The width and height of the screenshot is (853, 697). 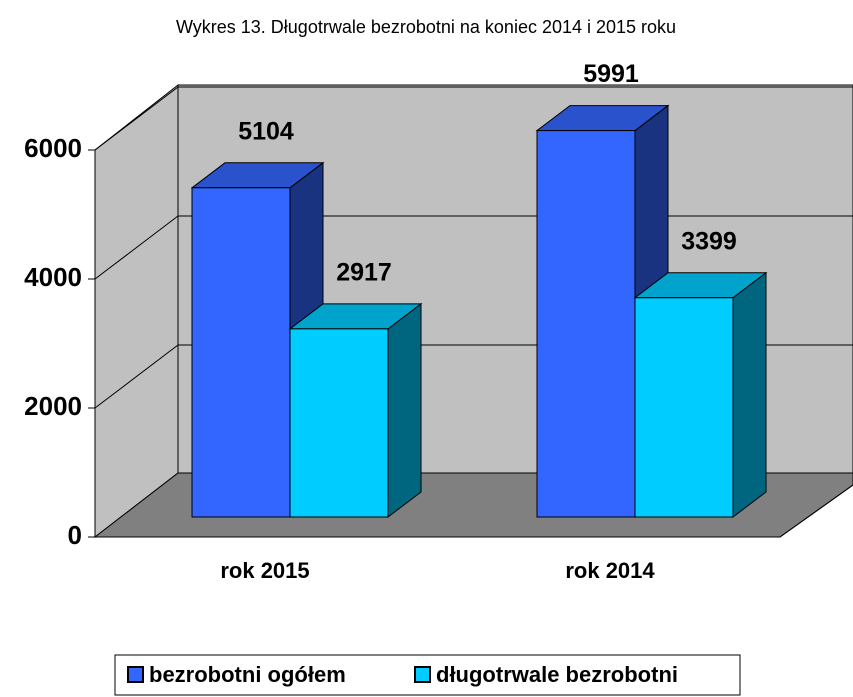 What do you see at coordinates (247, 674) in the screenshot?
I see `legend-label: bezrobotni ogółem` at bounding box center [247, 674].